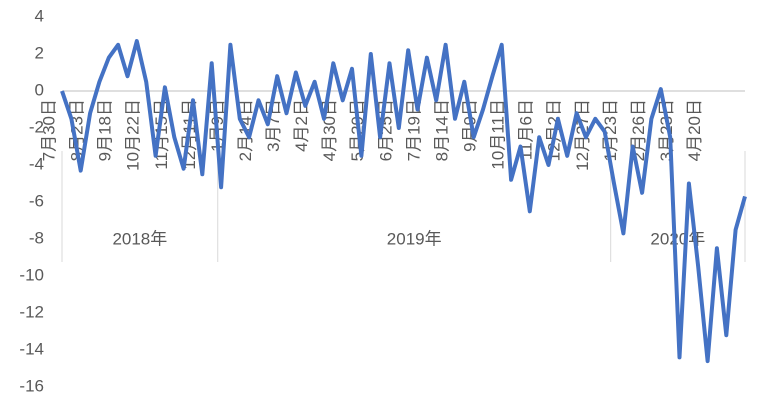 The height and width of the screenshot is (407, 759). I want to click on x-tick-label: 4月2日, so click(301, 125).